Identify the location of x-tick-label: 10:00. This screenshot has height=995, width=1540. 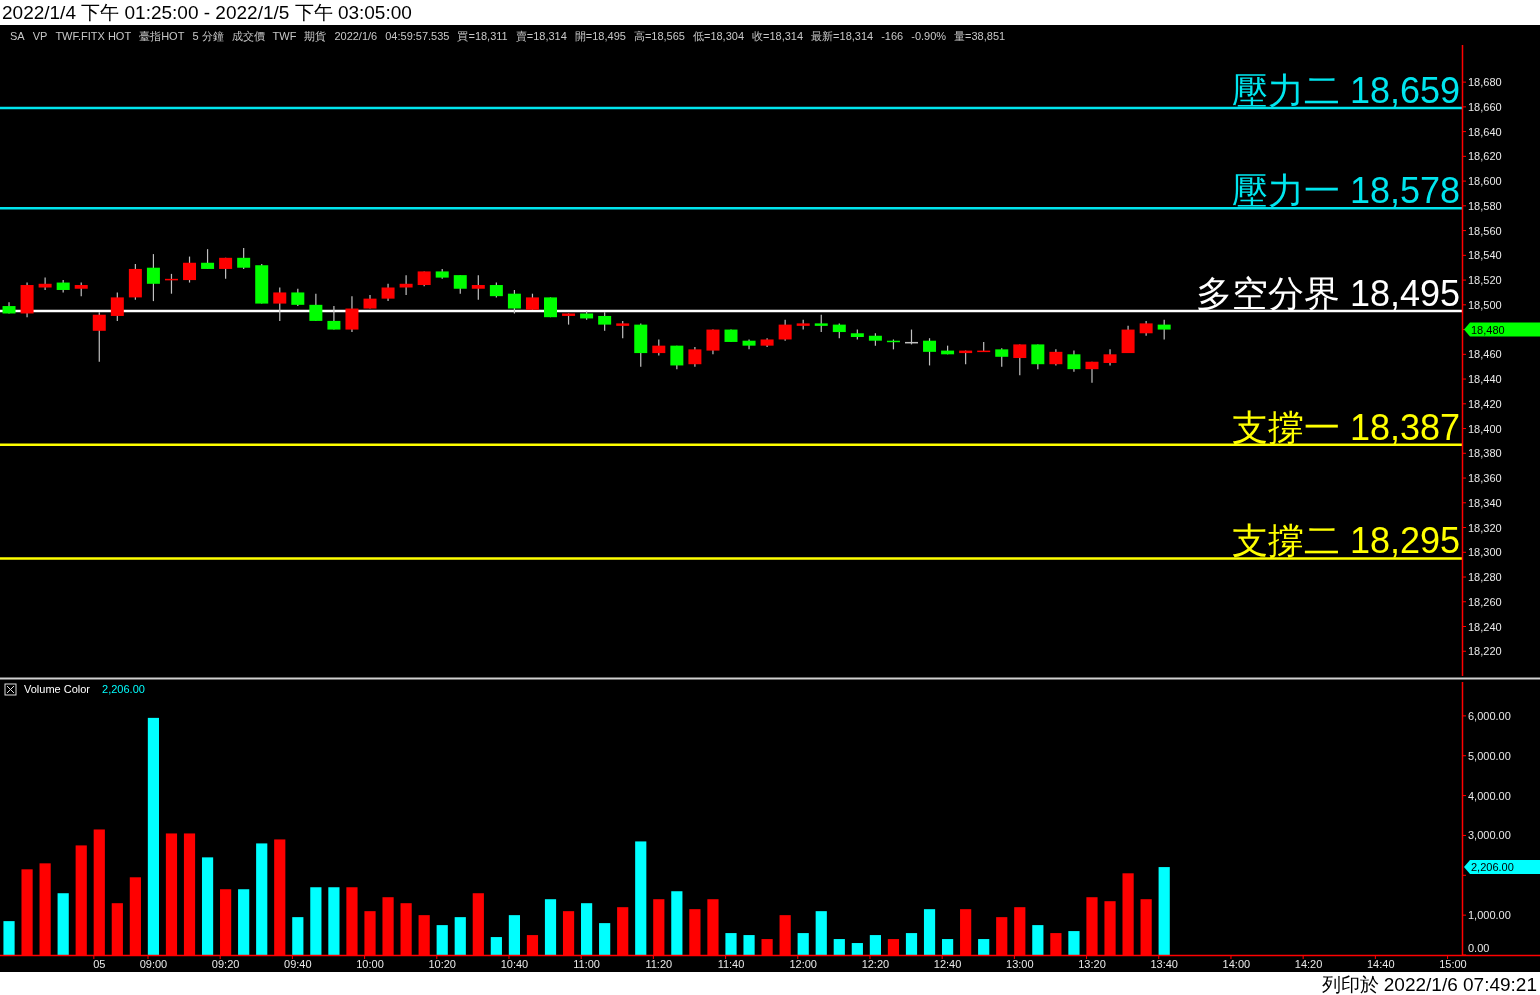
(370, 964).